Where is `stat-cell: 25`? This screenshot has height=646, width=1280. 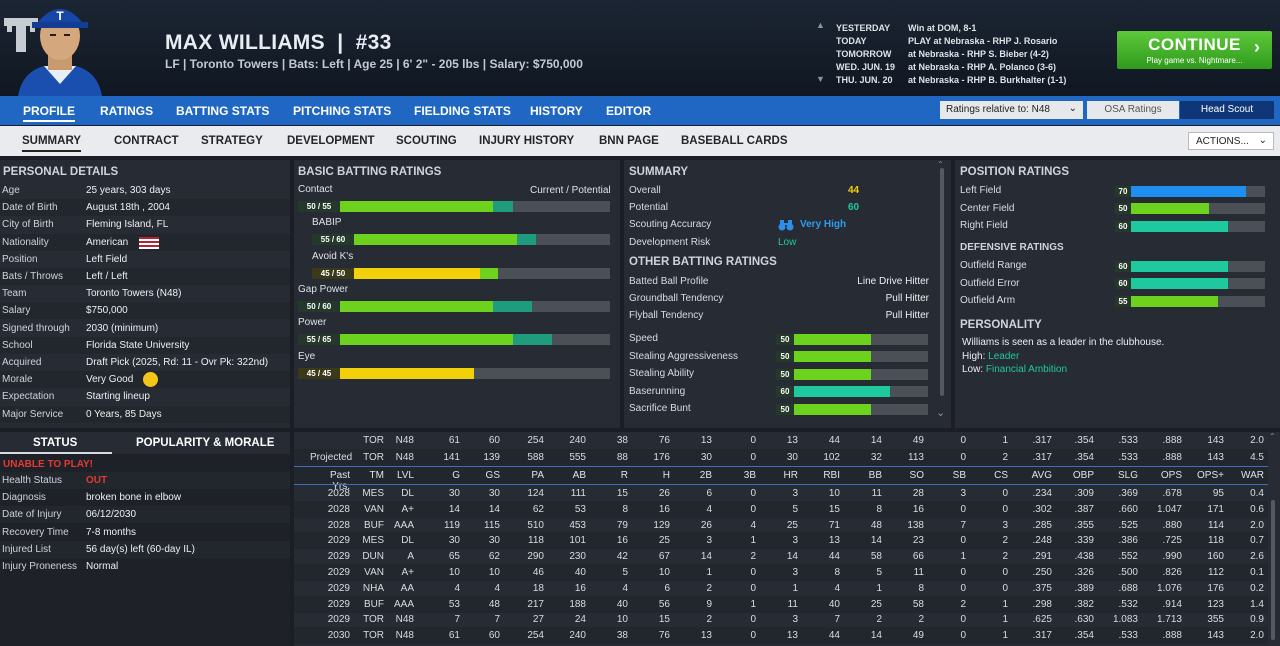
stat-cell: 25 is located at coordinates (876, 604).